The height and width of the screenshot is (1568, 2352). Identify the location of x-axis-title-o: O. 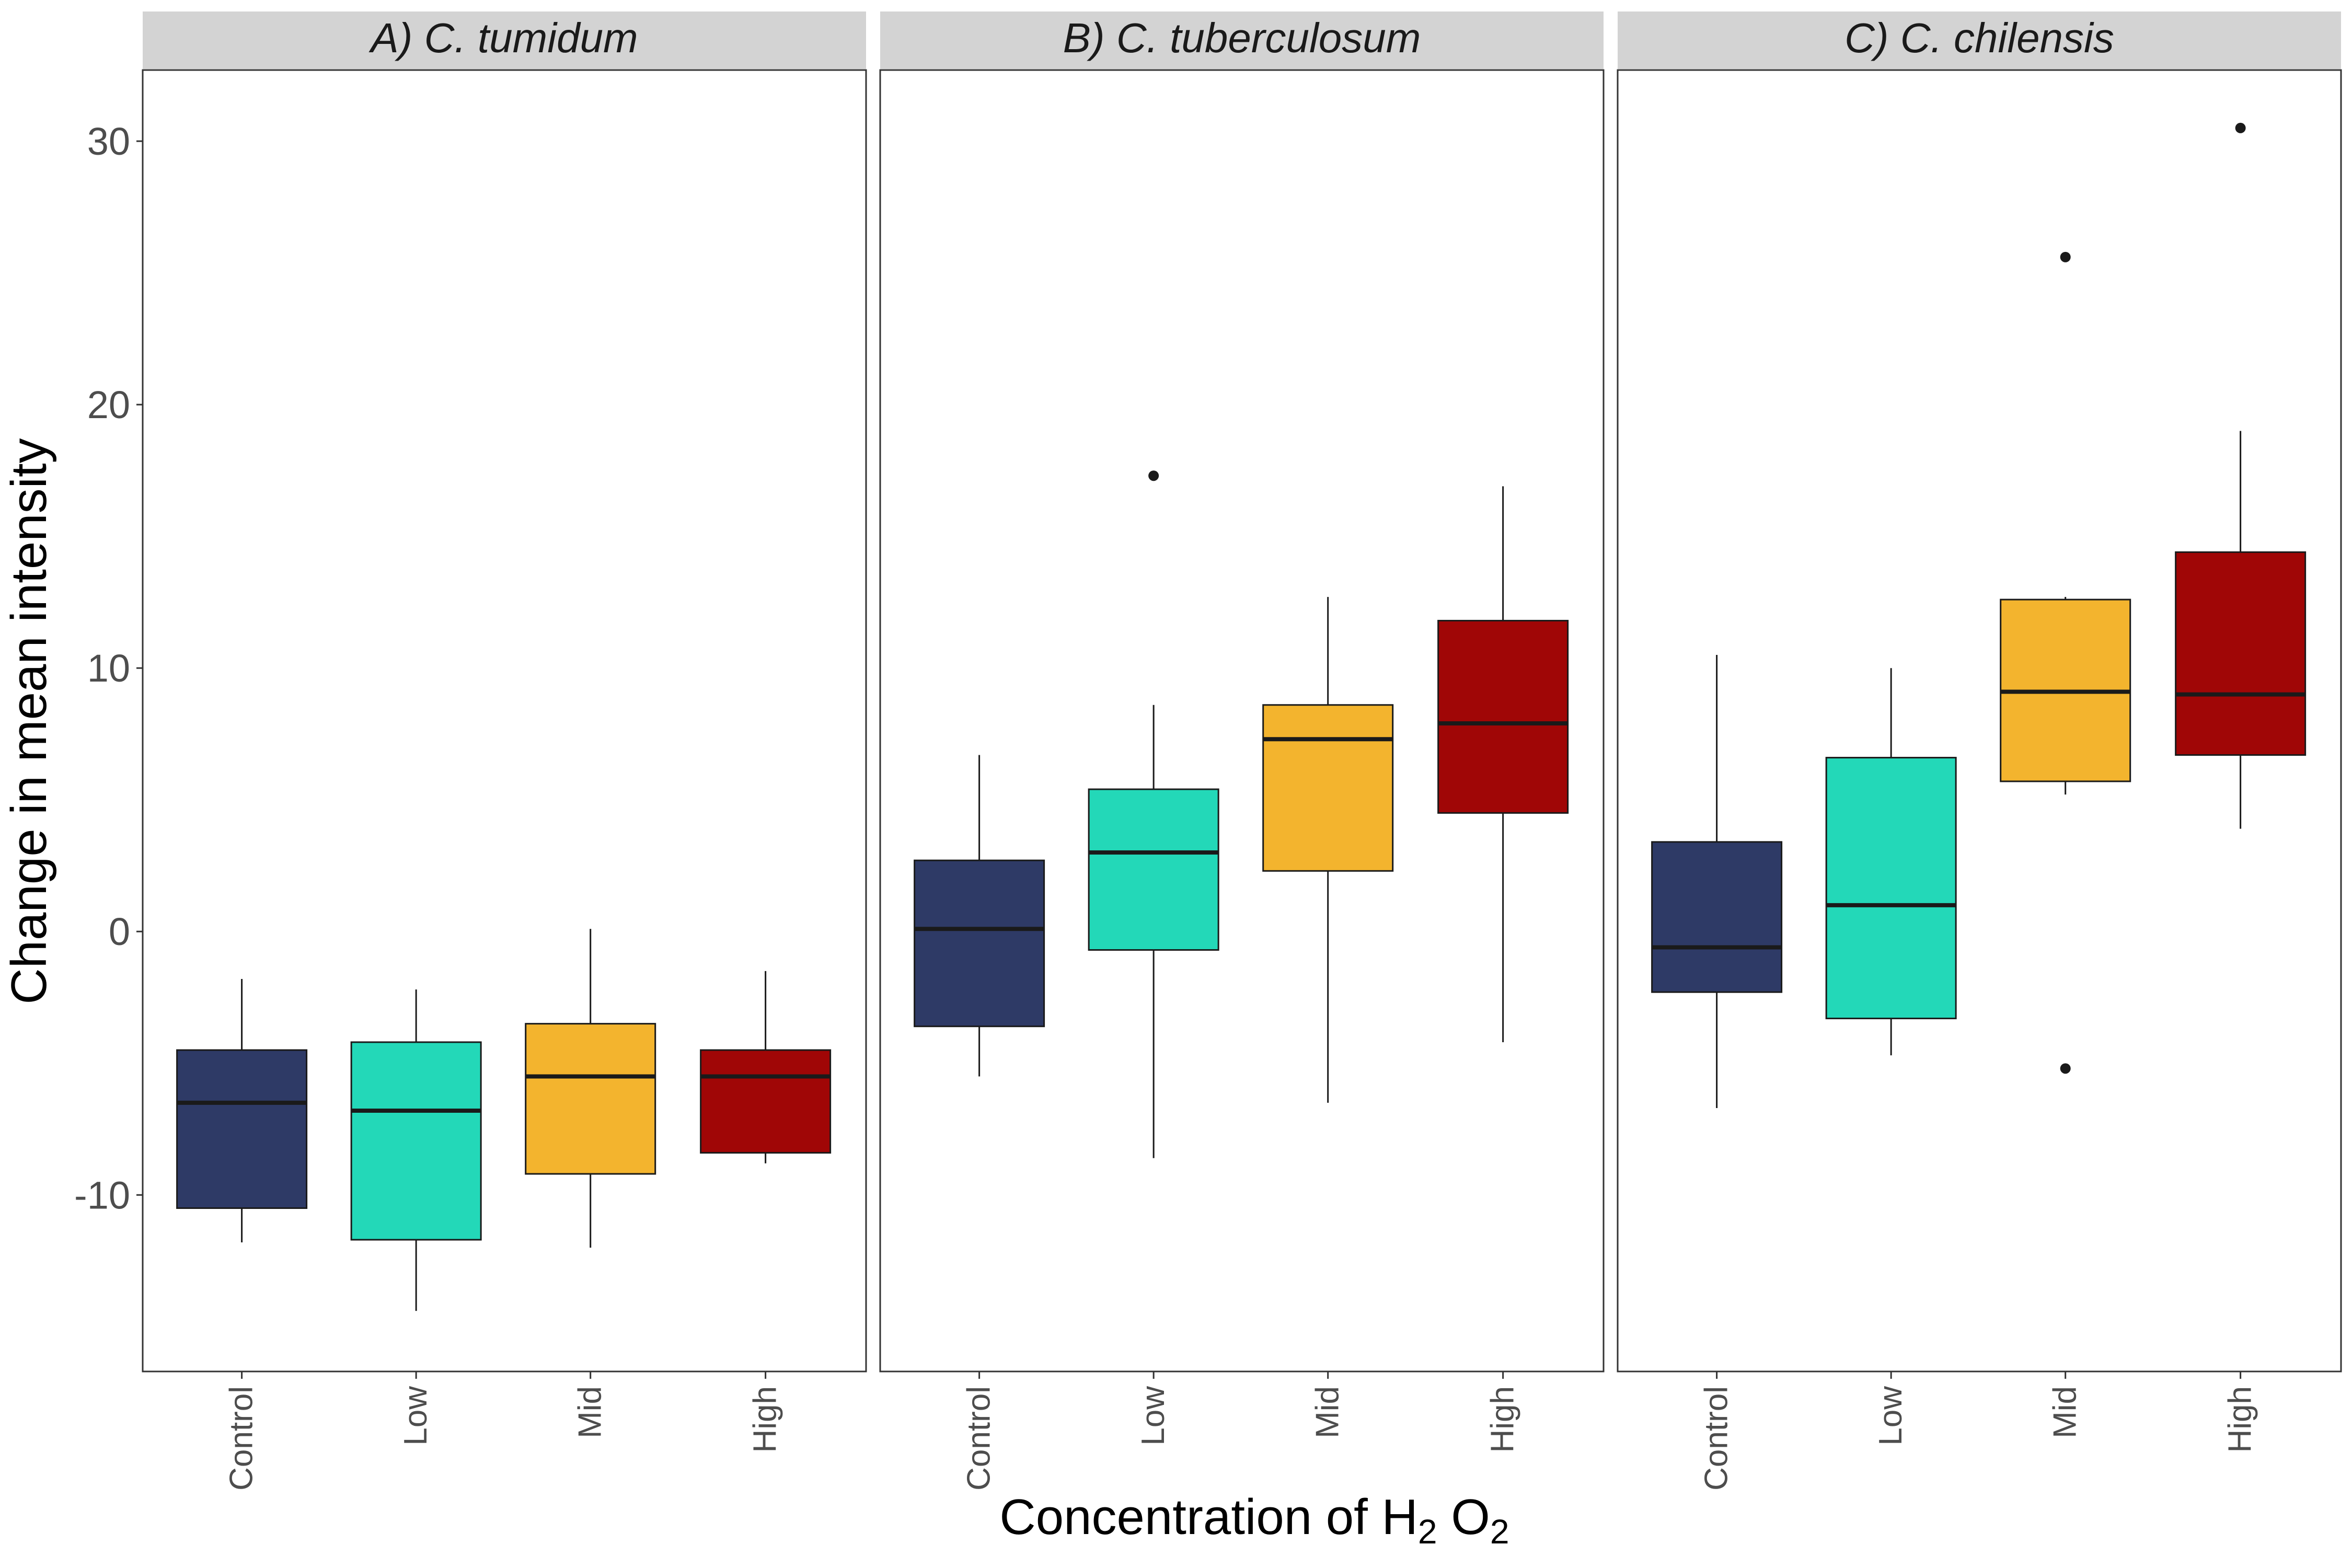
(1470, 1517).